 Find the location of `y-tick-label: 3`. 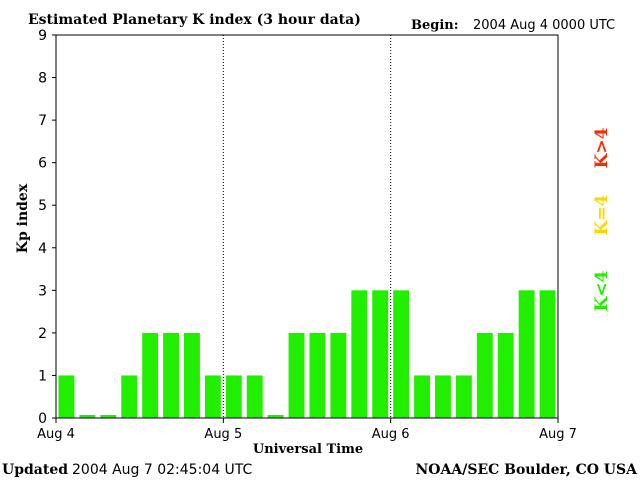

y-tick-label: 3 is located at coordinates (42, 291).